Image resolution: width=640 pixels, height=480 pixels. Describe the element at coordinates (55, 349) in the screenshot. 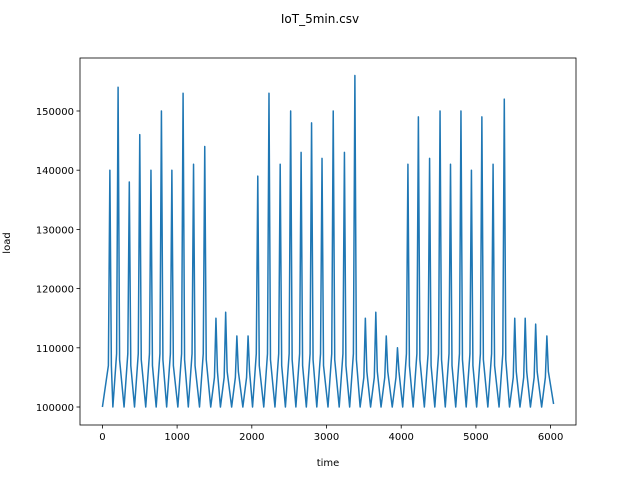

I see `y-tick-label: 110000` at that location.